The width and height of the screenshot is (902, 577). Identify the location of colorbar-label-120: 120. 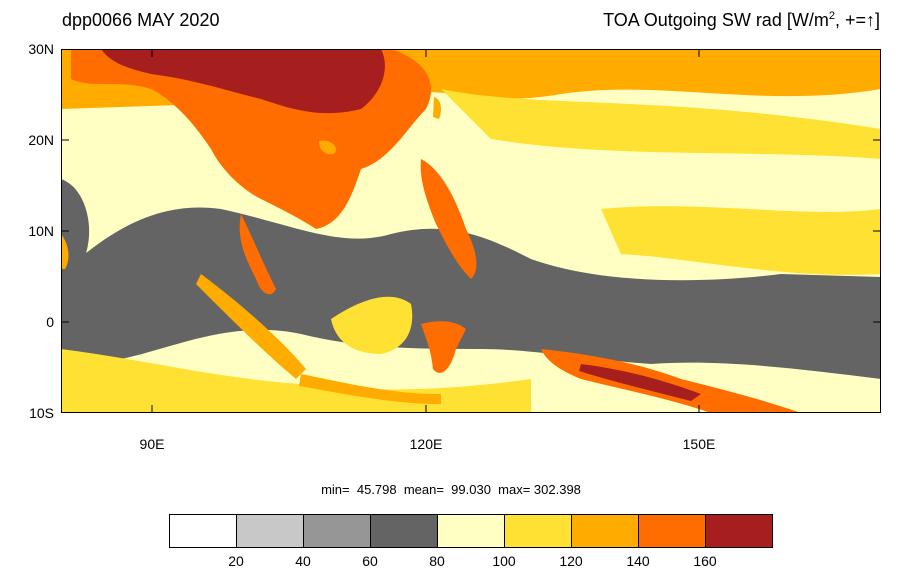
(571, 561).